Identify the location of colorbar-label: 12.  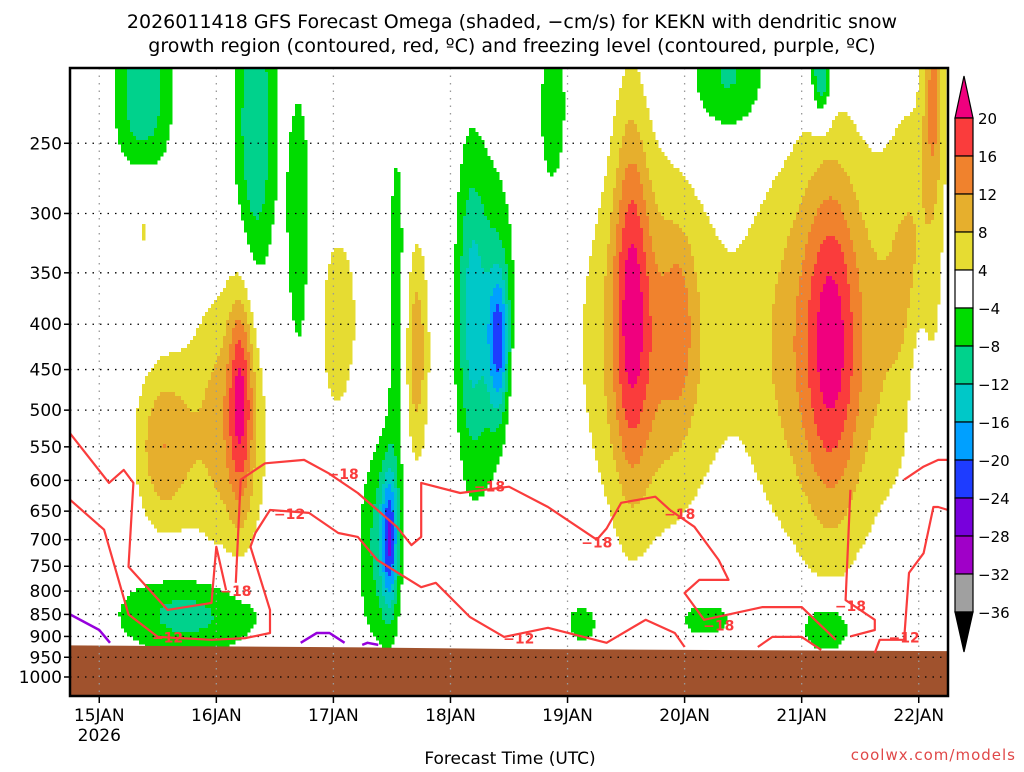
(987, 195).